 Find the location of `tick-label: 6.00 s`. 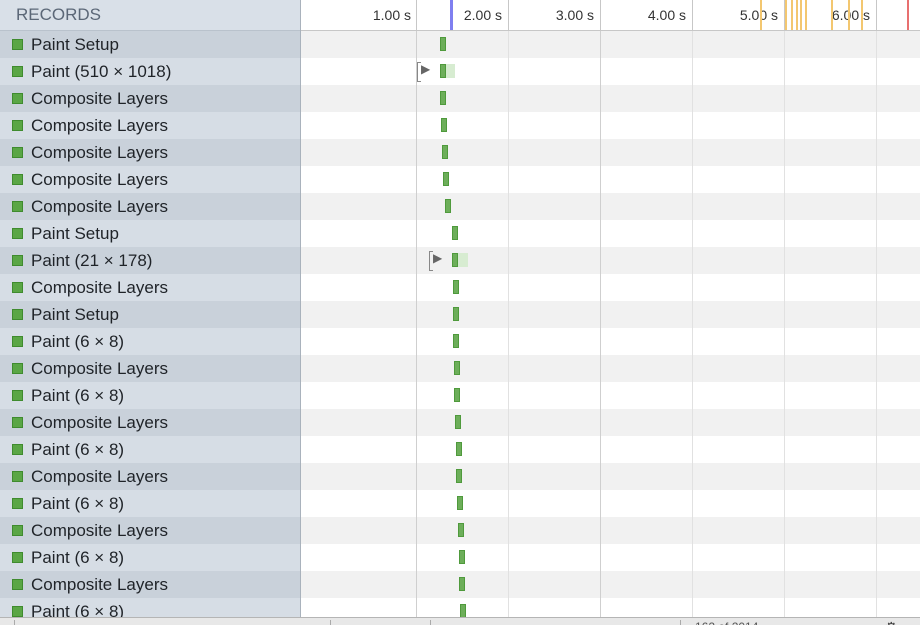

tick-label: 6.00 s is located at coordinates (850, 15).